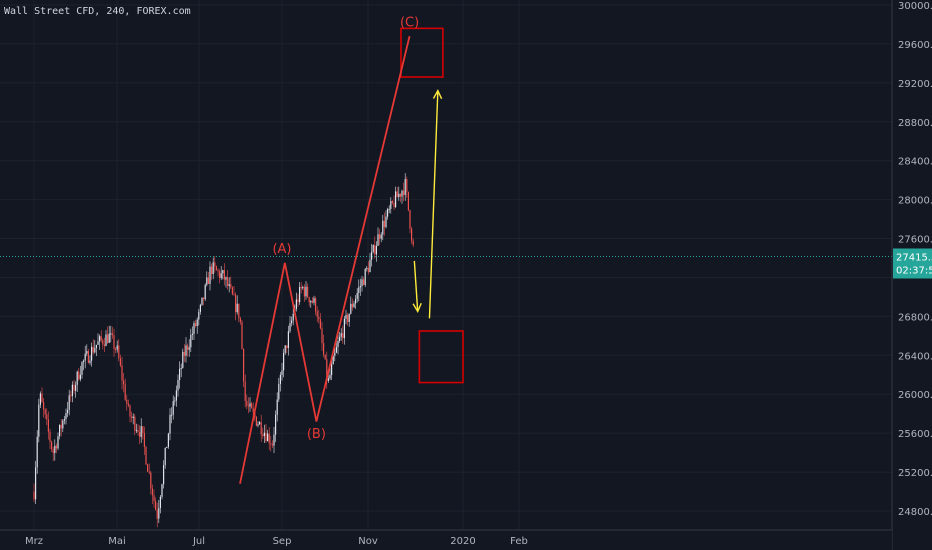 The image size is (932, 550). Describe the element at coordinates (441, 357) in the screenshot. I see `target-zone-lower` at that location.